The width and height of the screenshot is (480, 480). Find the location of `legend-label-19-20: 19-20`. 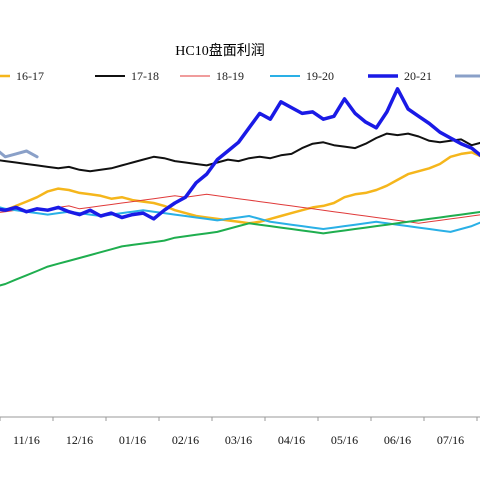

legend-label-19-20: 19-20 is located at coordinates (320, 76).